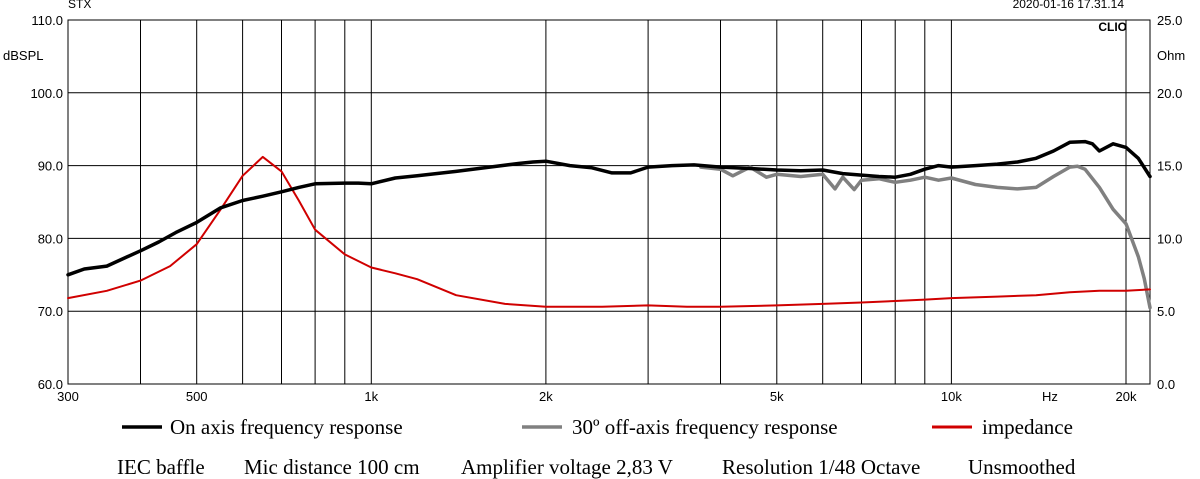 This screenshot has height=479, width=1200. I want to click on x-tick-500: 500, so click(197, 396).